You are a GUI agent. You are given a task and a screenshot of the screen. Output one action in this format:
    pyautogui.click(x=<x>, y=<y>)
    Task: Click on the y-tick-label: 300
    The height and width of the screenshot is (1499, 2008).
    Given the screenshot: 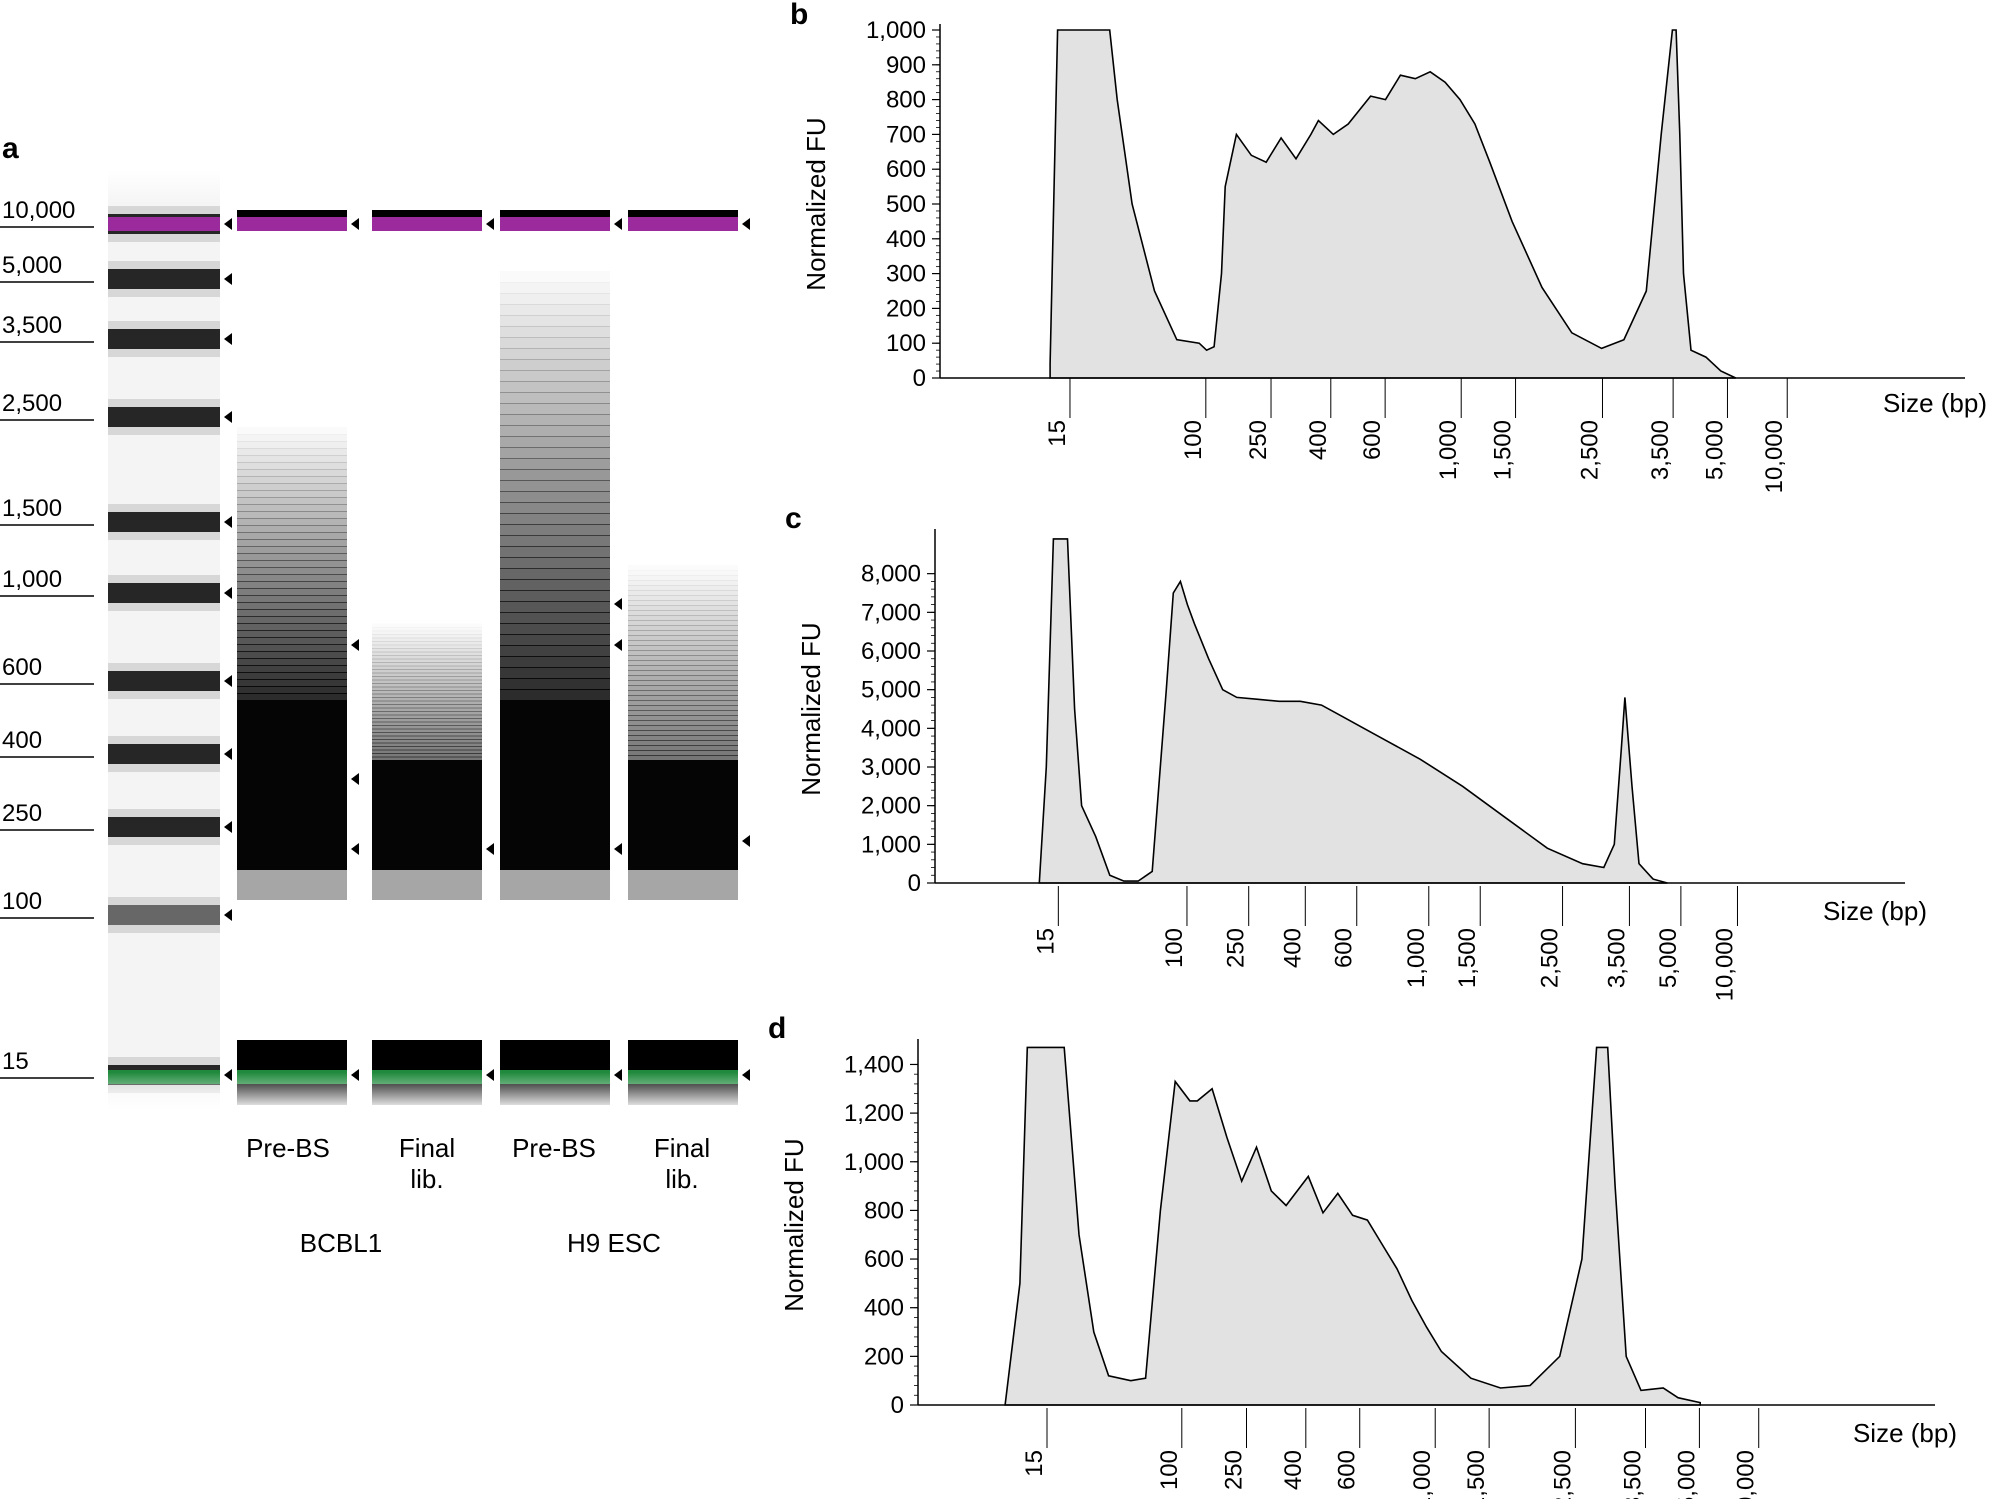 What is the action you would take?
    pyautogui.click(x=906, y=274)
    